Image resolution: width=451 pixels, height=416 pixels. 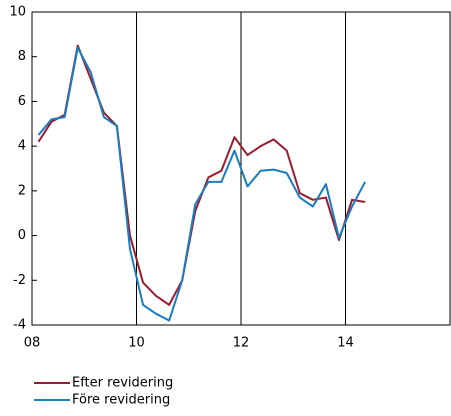 I want to click on legend-label: Efter revidering, so click(x=122, y=383).